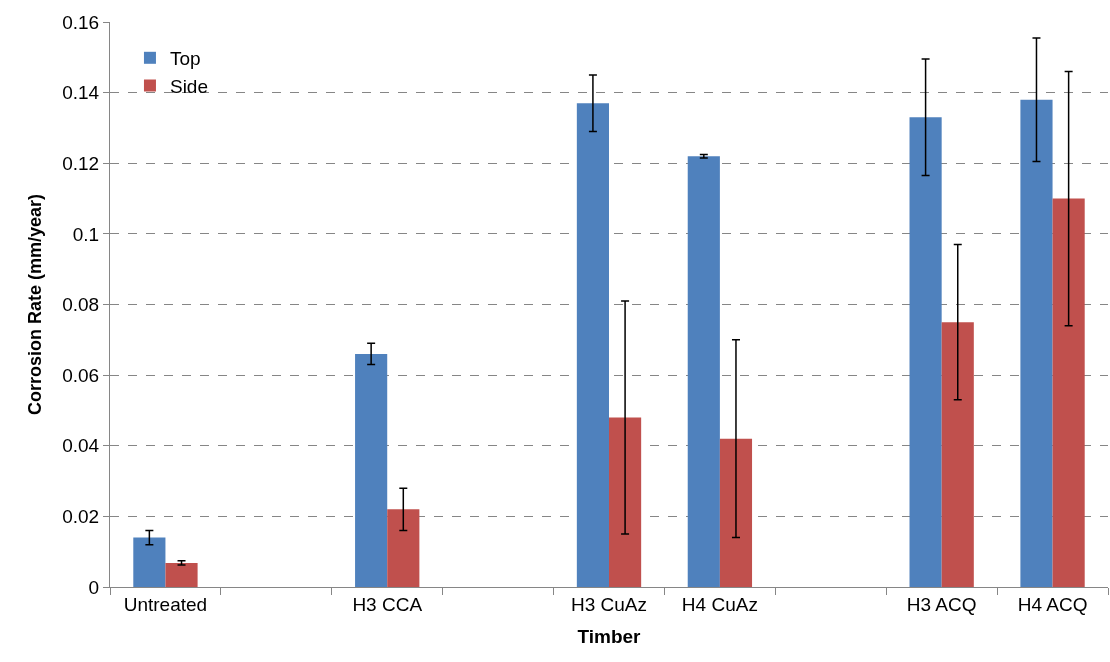 The height and width of the screenshot is (662, 1110). What do you see at coordinates (719, 604) in the screenshot?
I see `x-tick-label: H4 CuAz` at bounding box center [719, 604].